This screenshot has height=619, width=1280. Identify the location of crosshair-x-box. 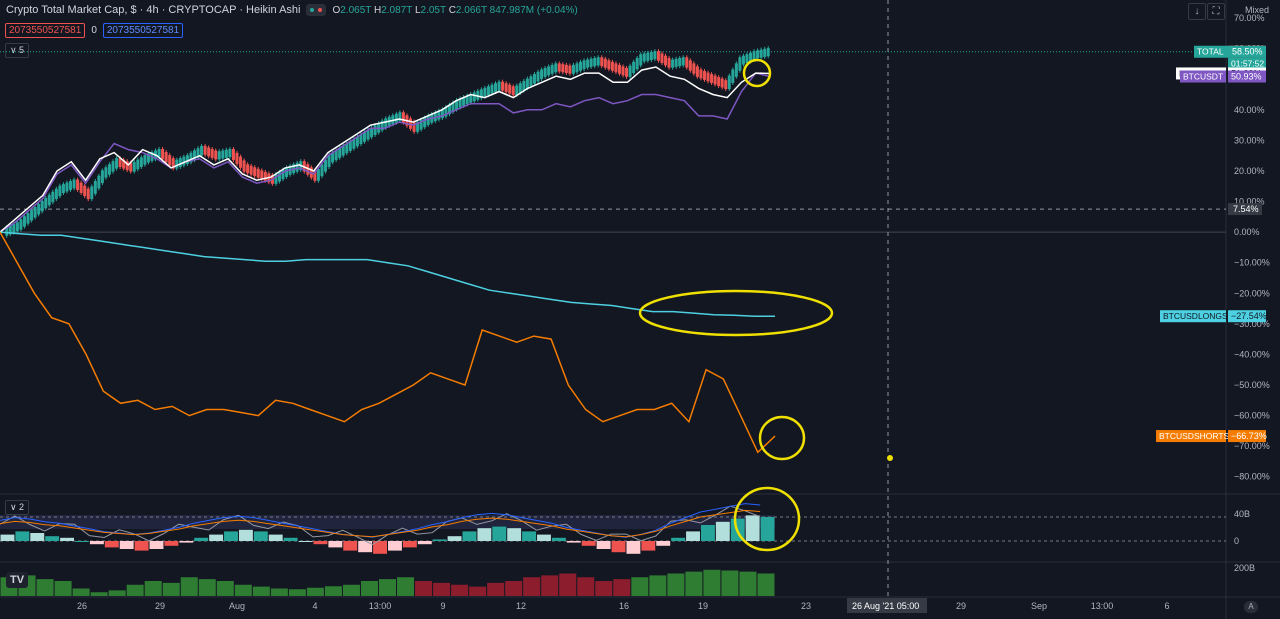
(887, 605).